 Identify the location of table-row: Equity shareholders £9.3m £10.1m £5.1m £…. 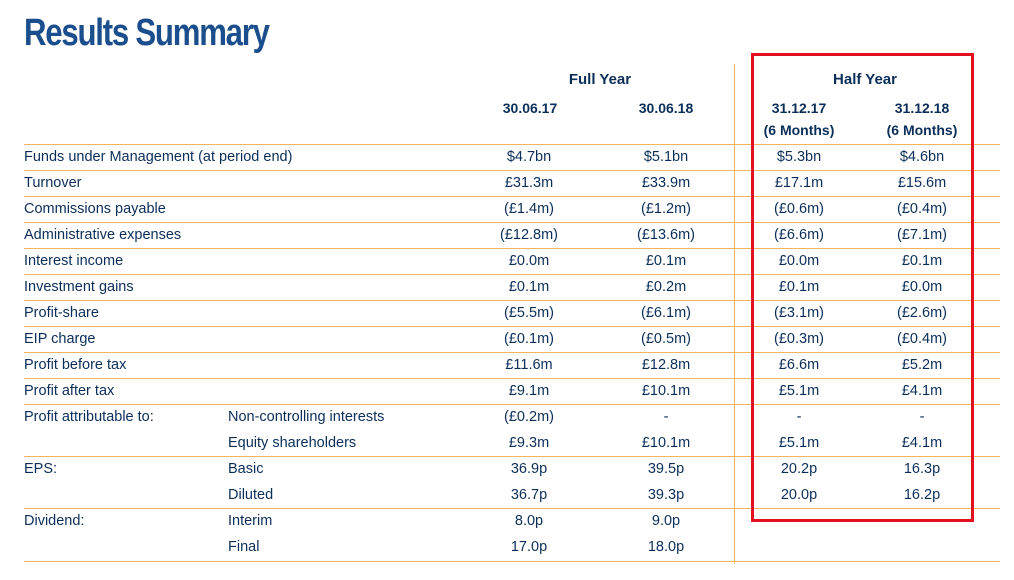
(512, 443).